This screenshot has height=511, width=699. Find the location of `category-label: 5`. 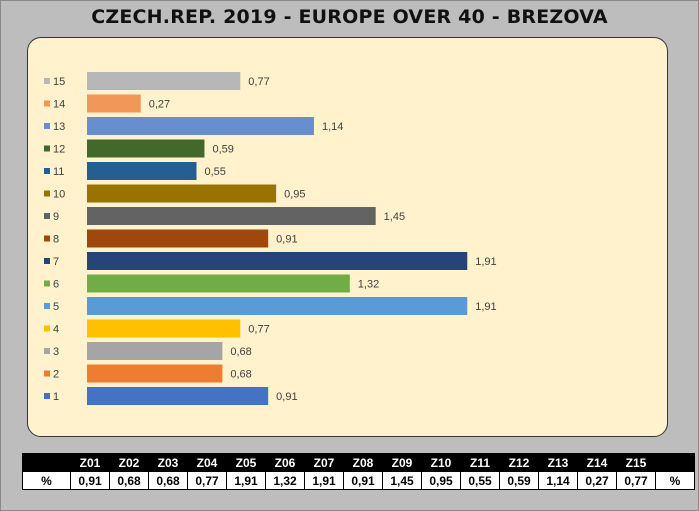

category-label: 5 is located at coordinates (56, 307).